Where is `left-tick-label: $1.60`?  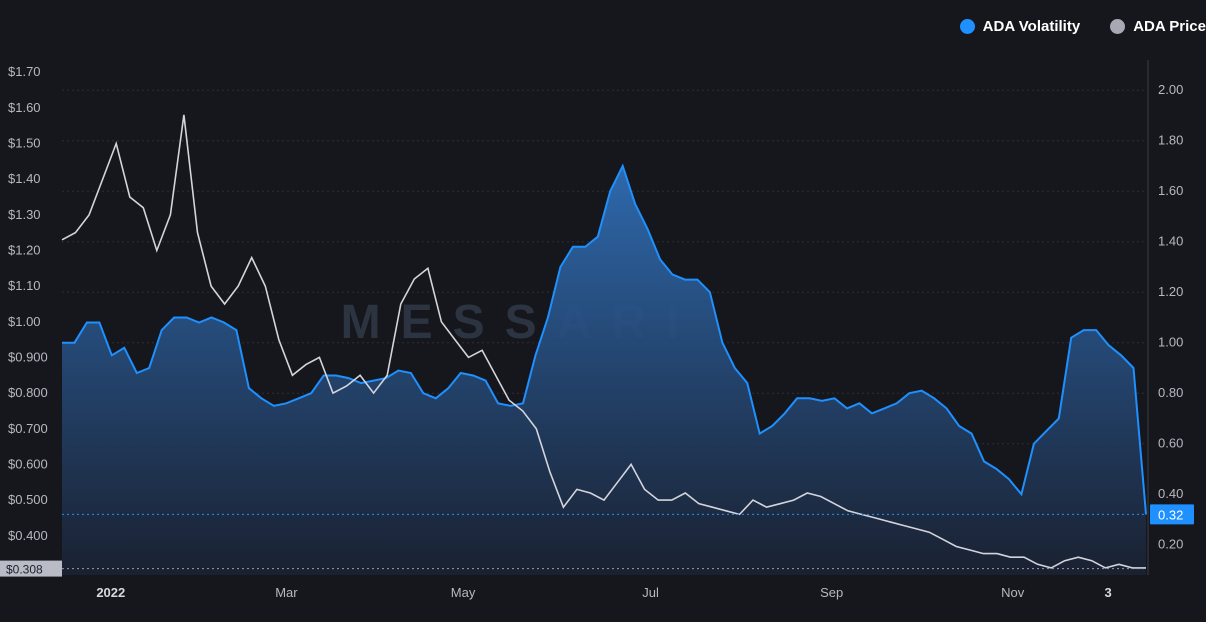 left-tick-label: $1.60 is located at coordinates (24, 107).